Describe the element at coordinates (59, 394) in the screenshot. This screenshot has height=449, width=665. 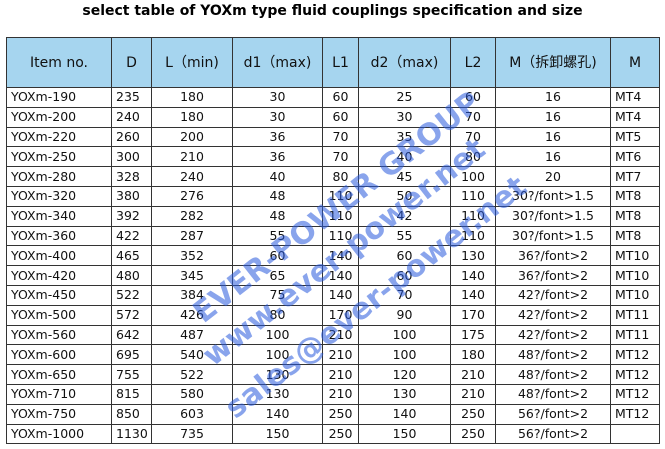
I see `table-cell: YOXm-710` at that location.